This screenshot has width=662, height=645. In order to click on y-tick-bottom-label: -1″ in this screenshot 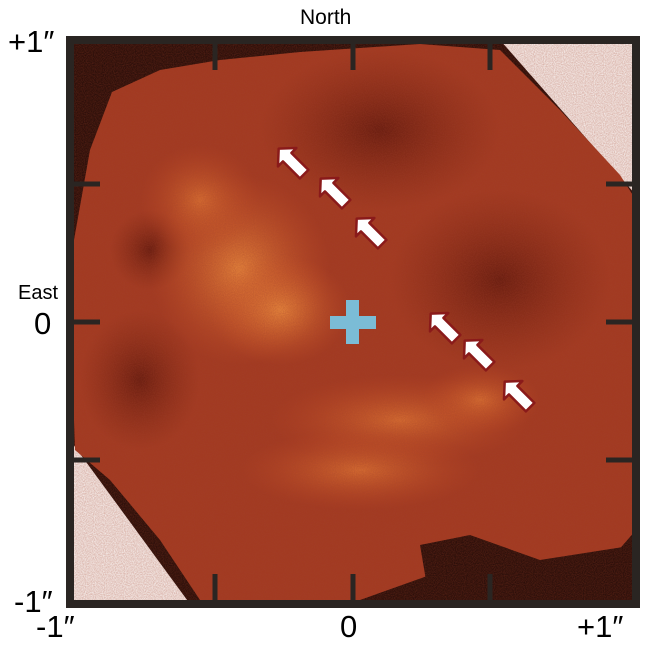, I will do `click(33, 601)`.